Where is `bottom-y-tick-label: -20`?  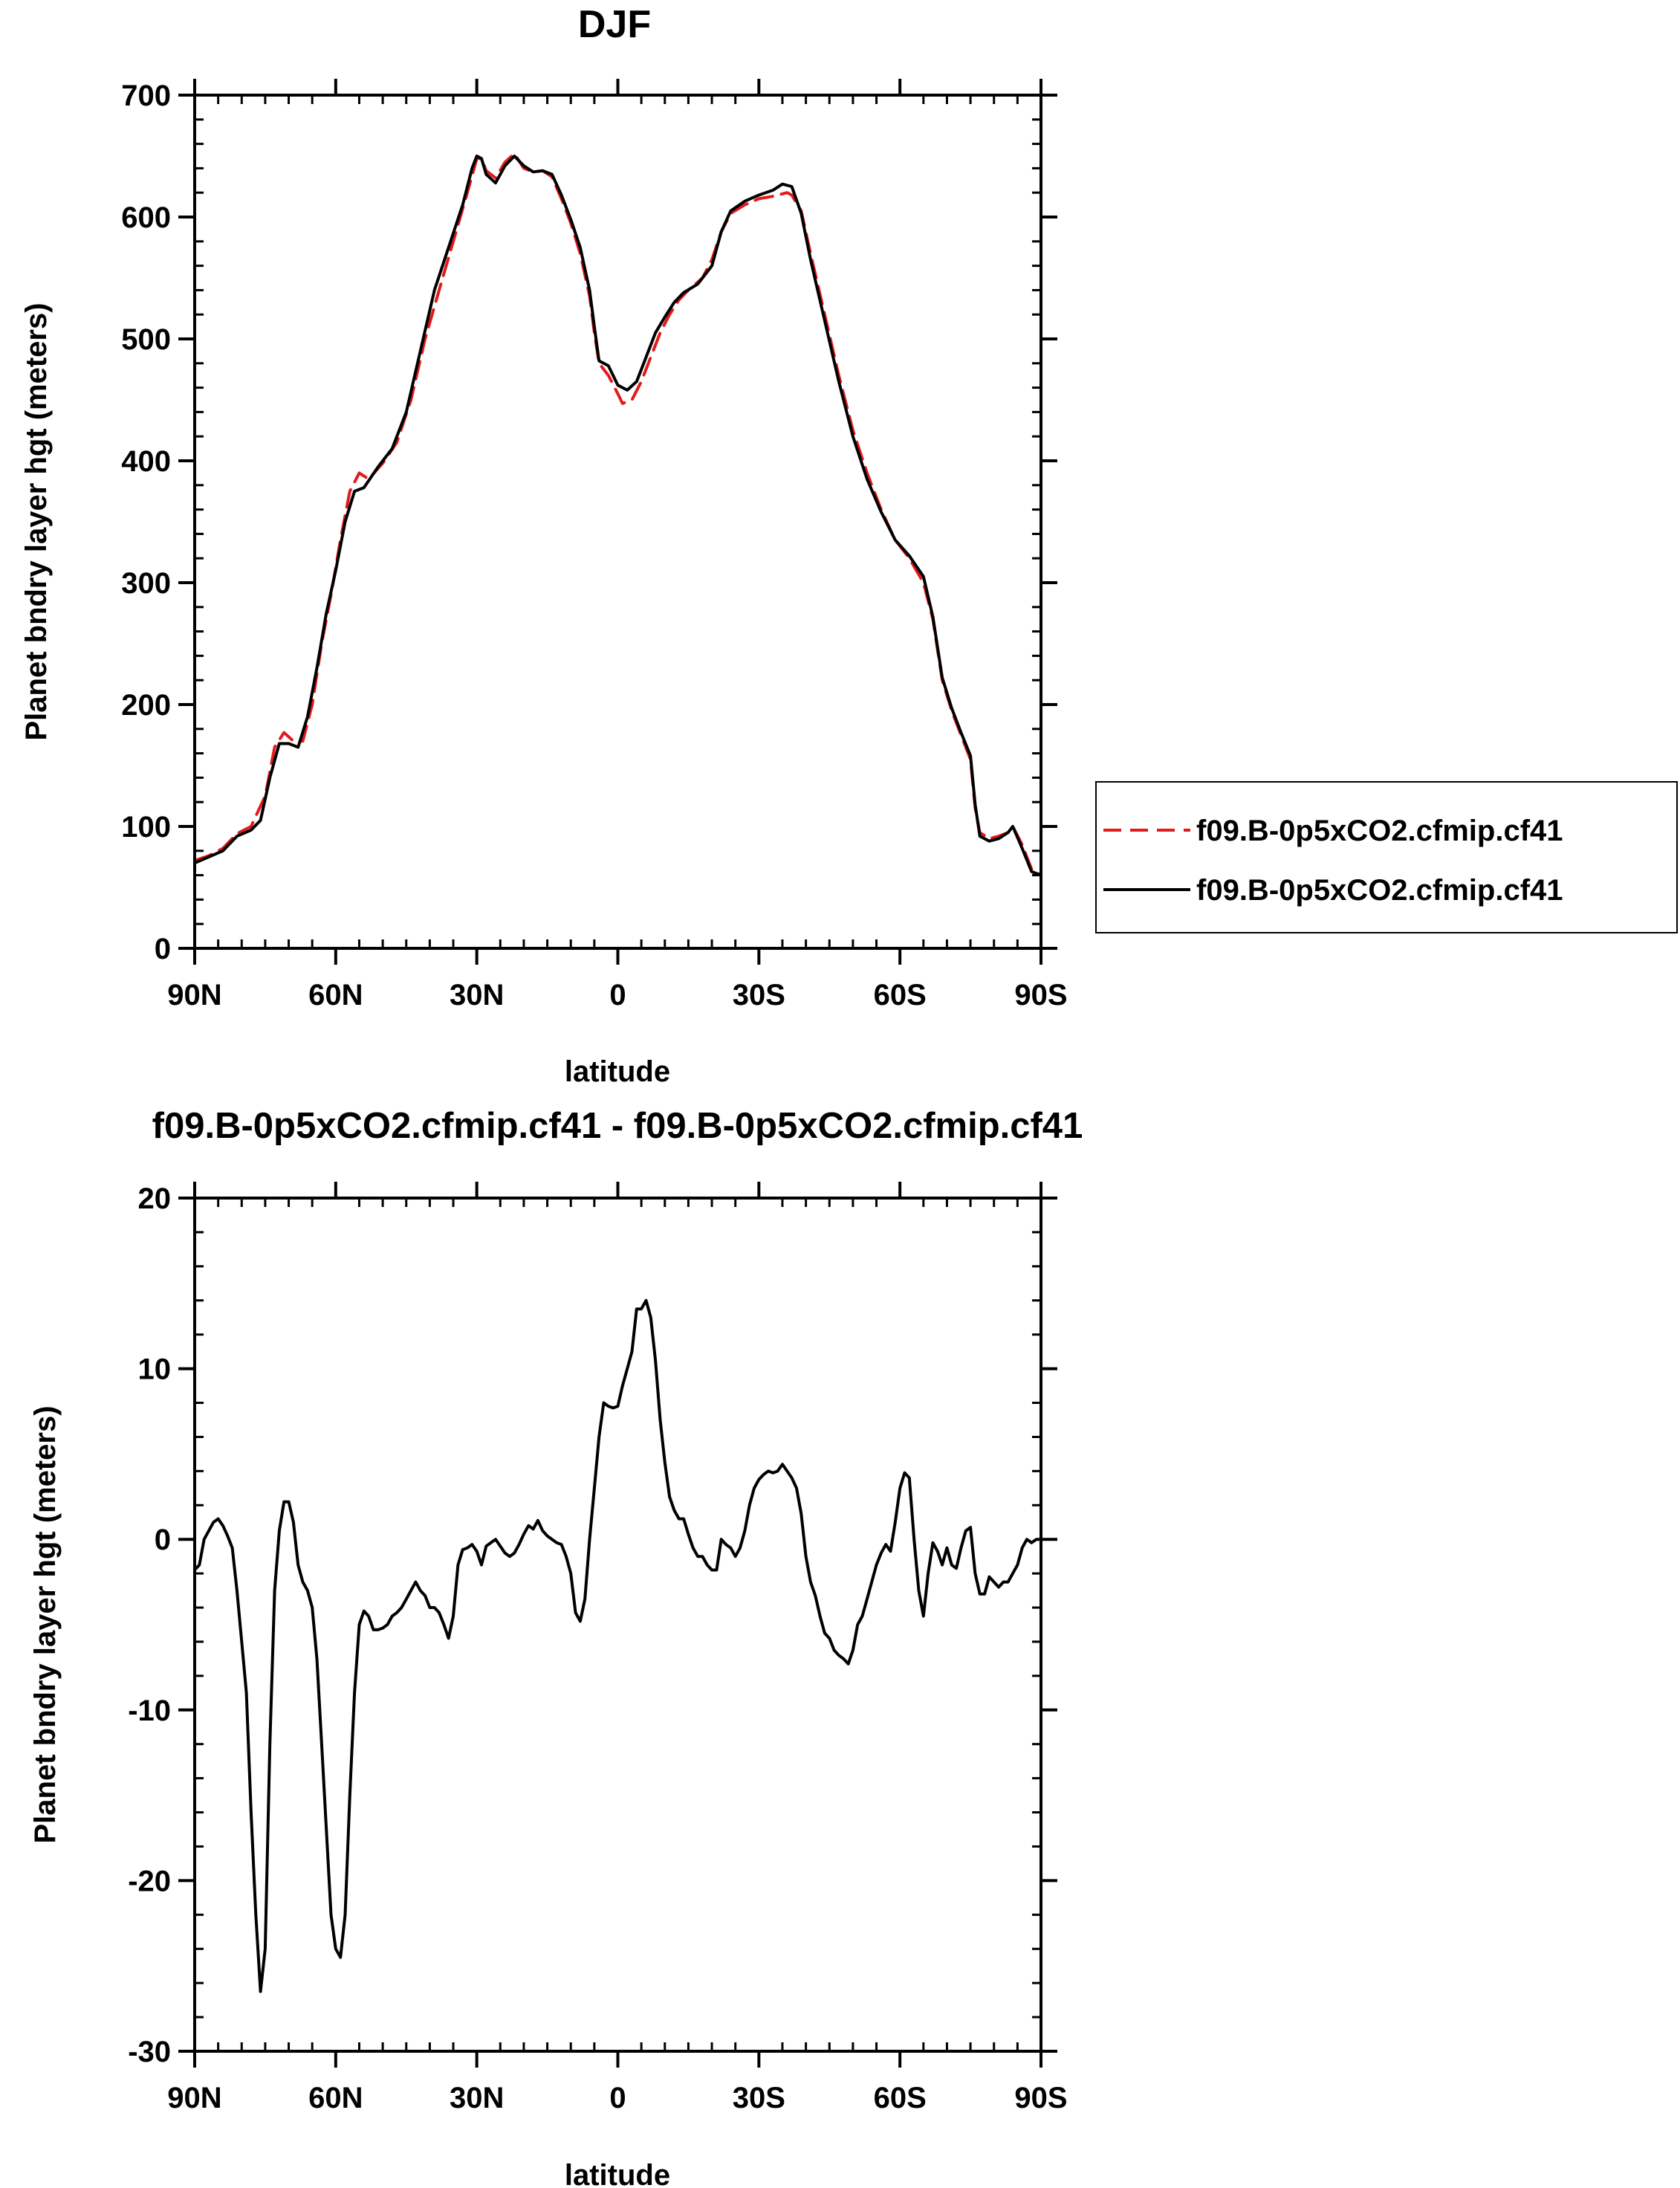
bottom-y-tick-label: -20 is located at coordinates (150, 1881).